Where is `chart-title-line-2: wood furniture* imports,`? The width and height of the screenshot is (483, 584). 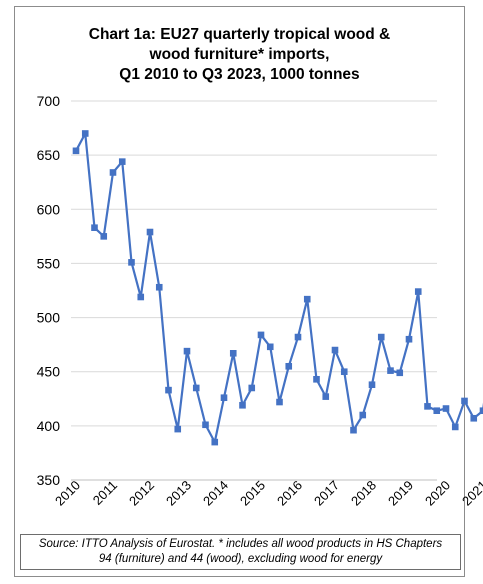
chart-title-line-2: wood furniture* imports, is located at coordinates (239, 54).